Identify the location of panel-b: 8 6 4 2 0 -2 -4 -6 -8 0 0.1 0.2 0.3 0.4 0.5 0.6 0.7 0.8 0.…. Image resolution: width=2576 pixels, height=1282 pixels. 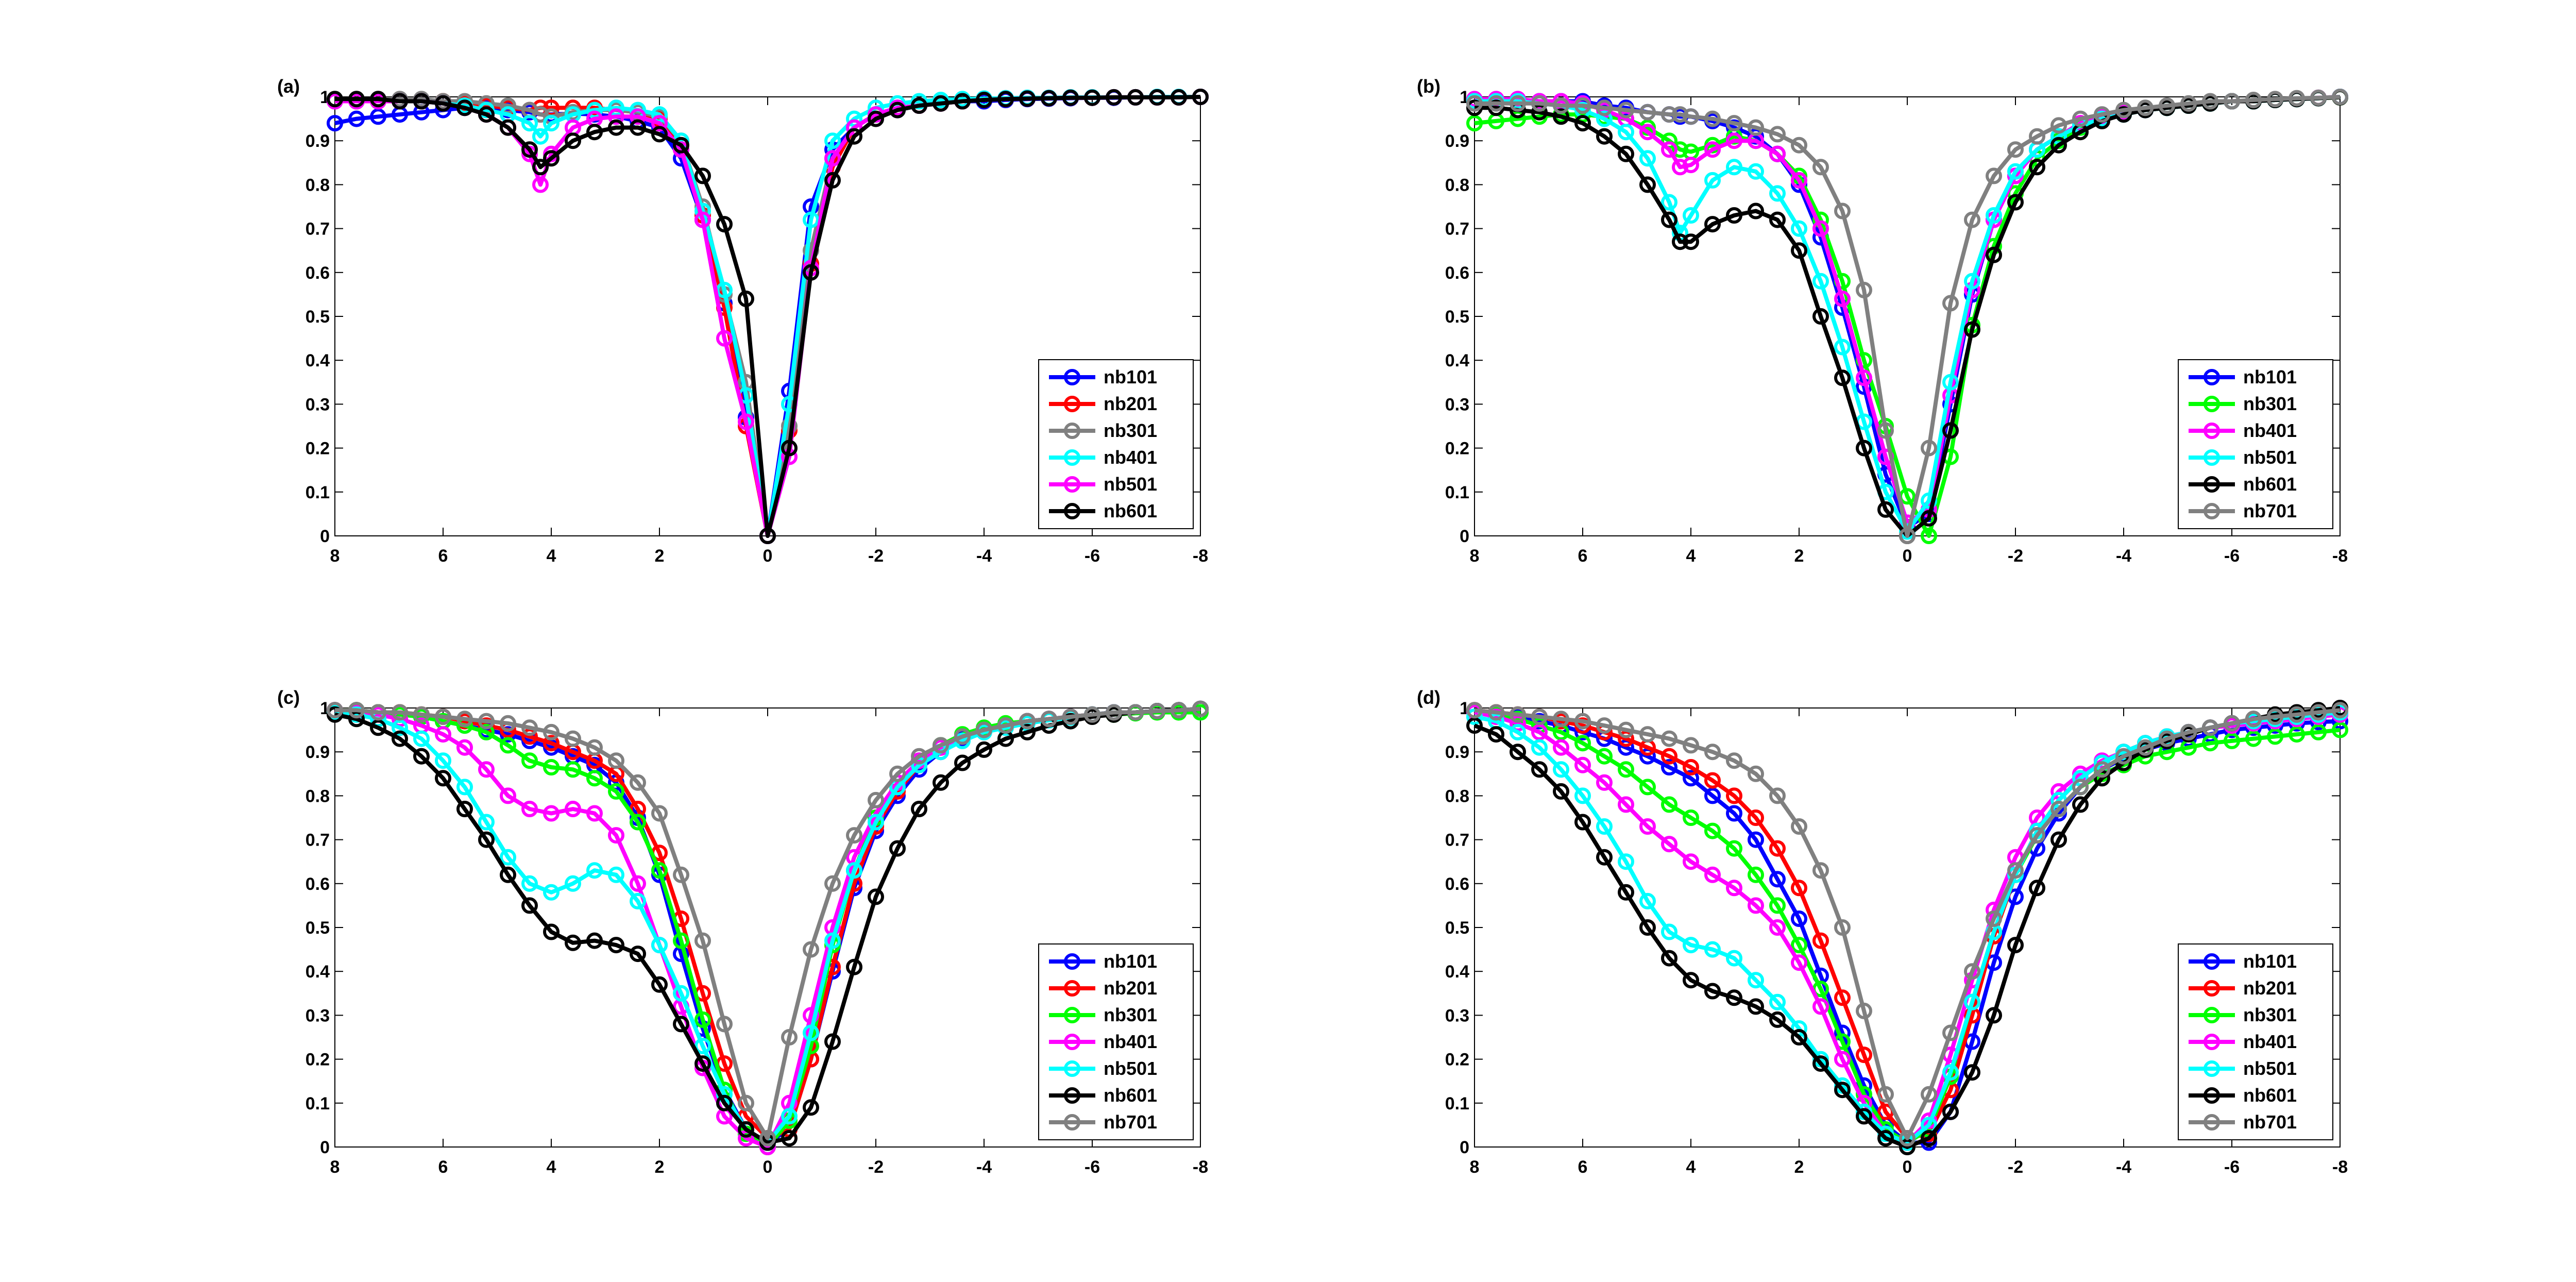
(1882, 321).